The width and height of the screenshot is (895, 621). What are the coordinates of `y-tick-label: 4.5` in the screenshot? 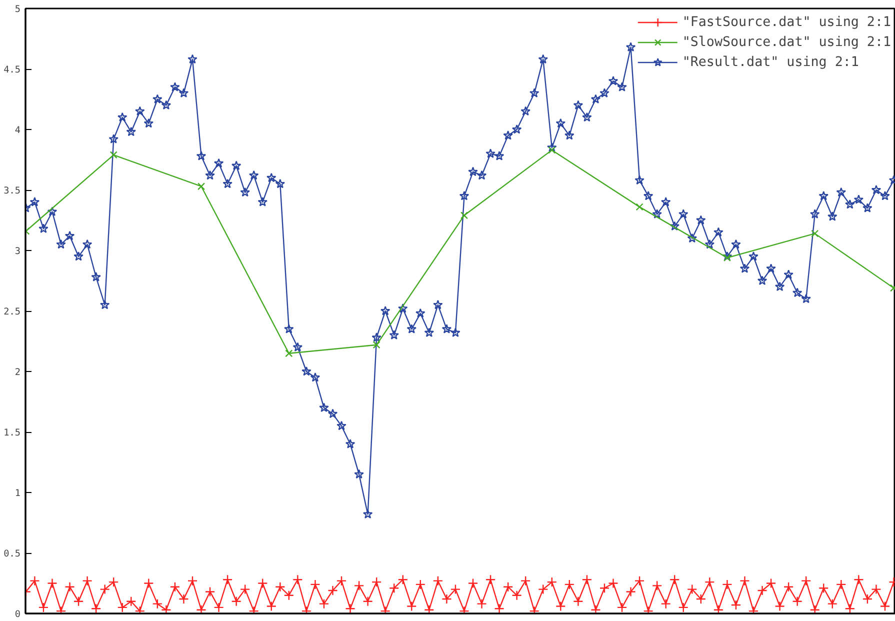 It's located at (12, 70).